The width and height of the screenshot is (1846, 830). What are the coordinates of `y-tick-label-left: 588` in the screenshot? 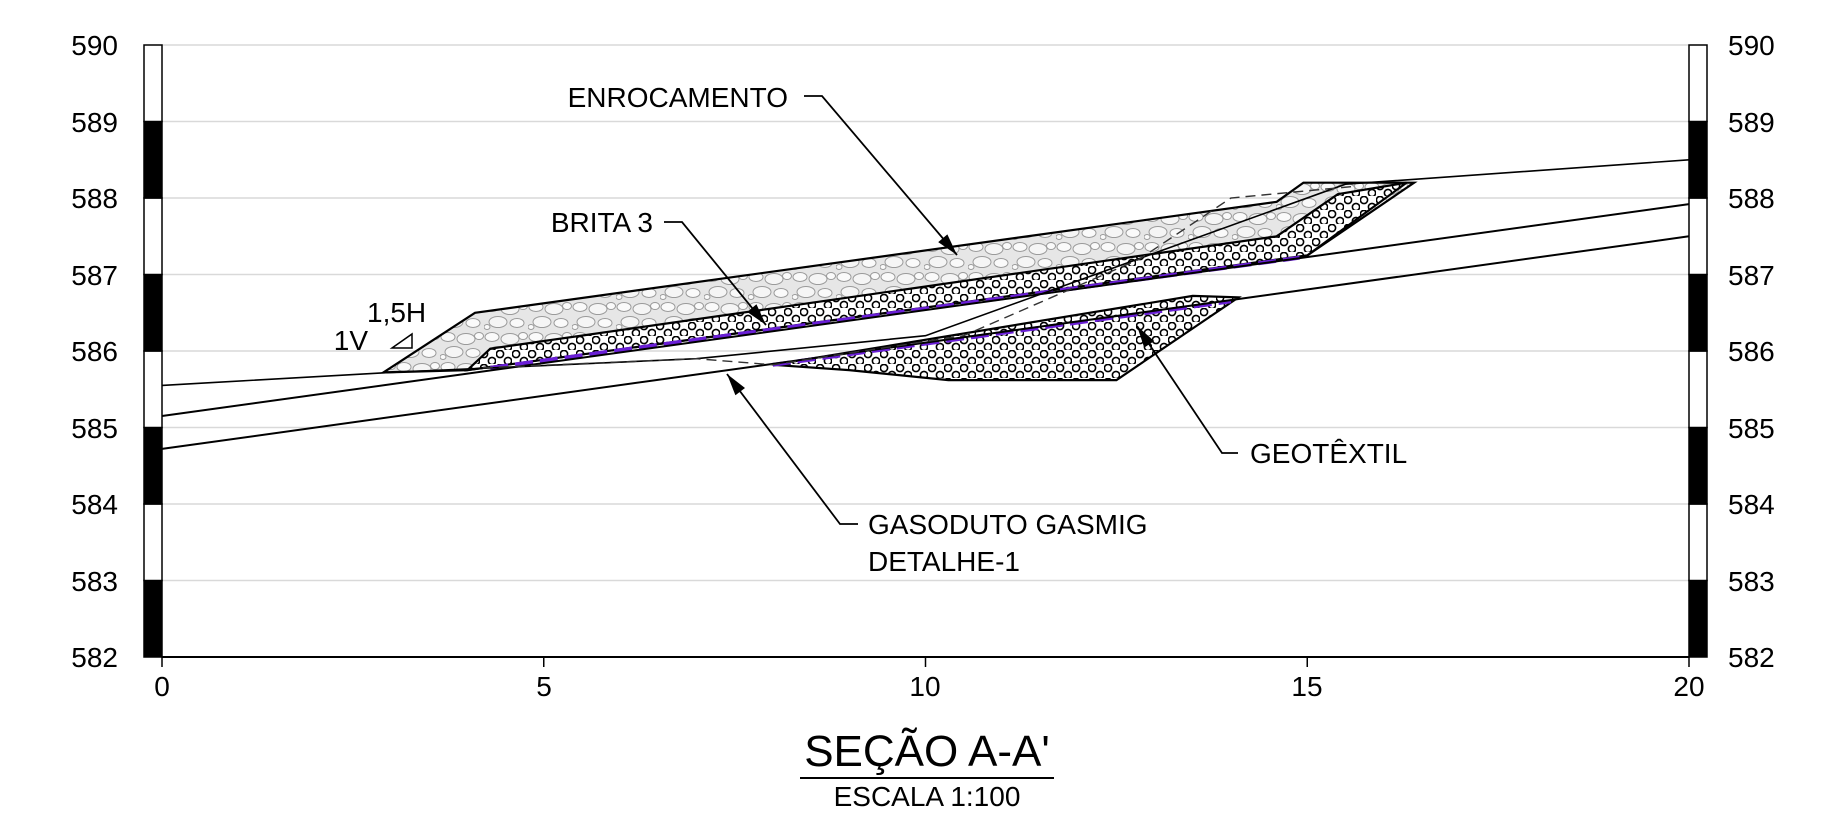 It's located at (94, 198).